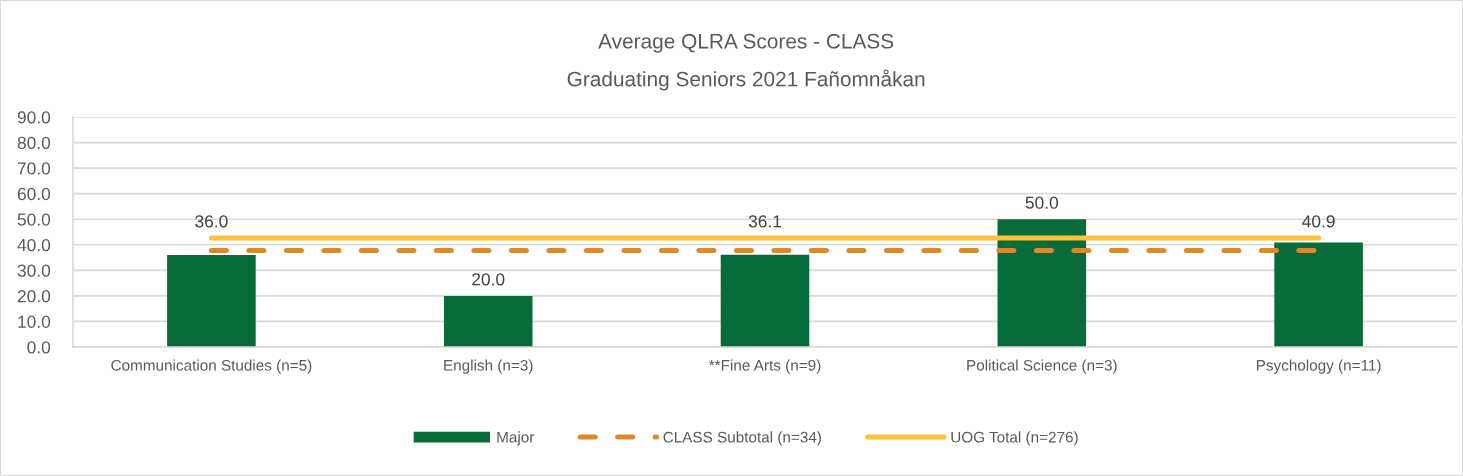 The width and height of the screenshot is (1463, 476). Describe the element at coordinates (34, 194) in the screenshot. I see `y-tick-label: 60.0` at that location.